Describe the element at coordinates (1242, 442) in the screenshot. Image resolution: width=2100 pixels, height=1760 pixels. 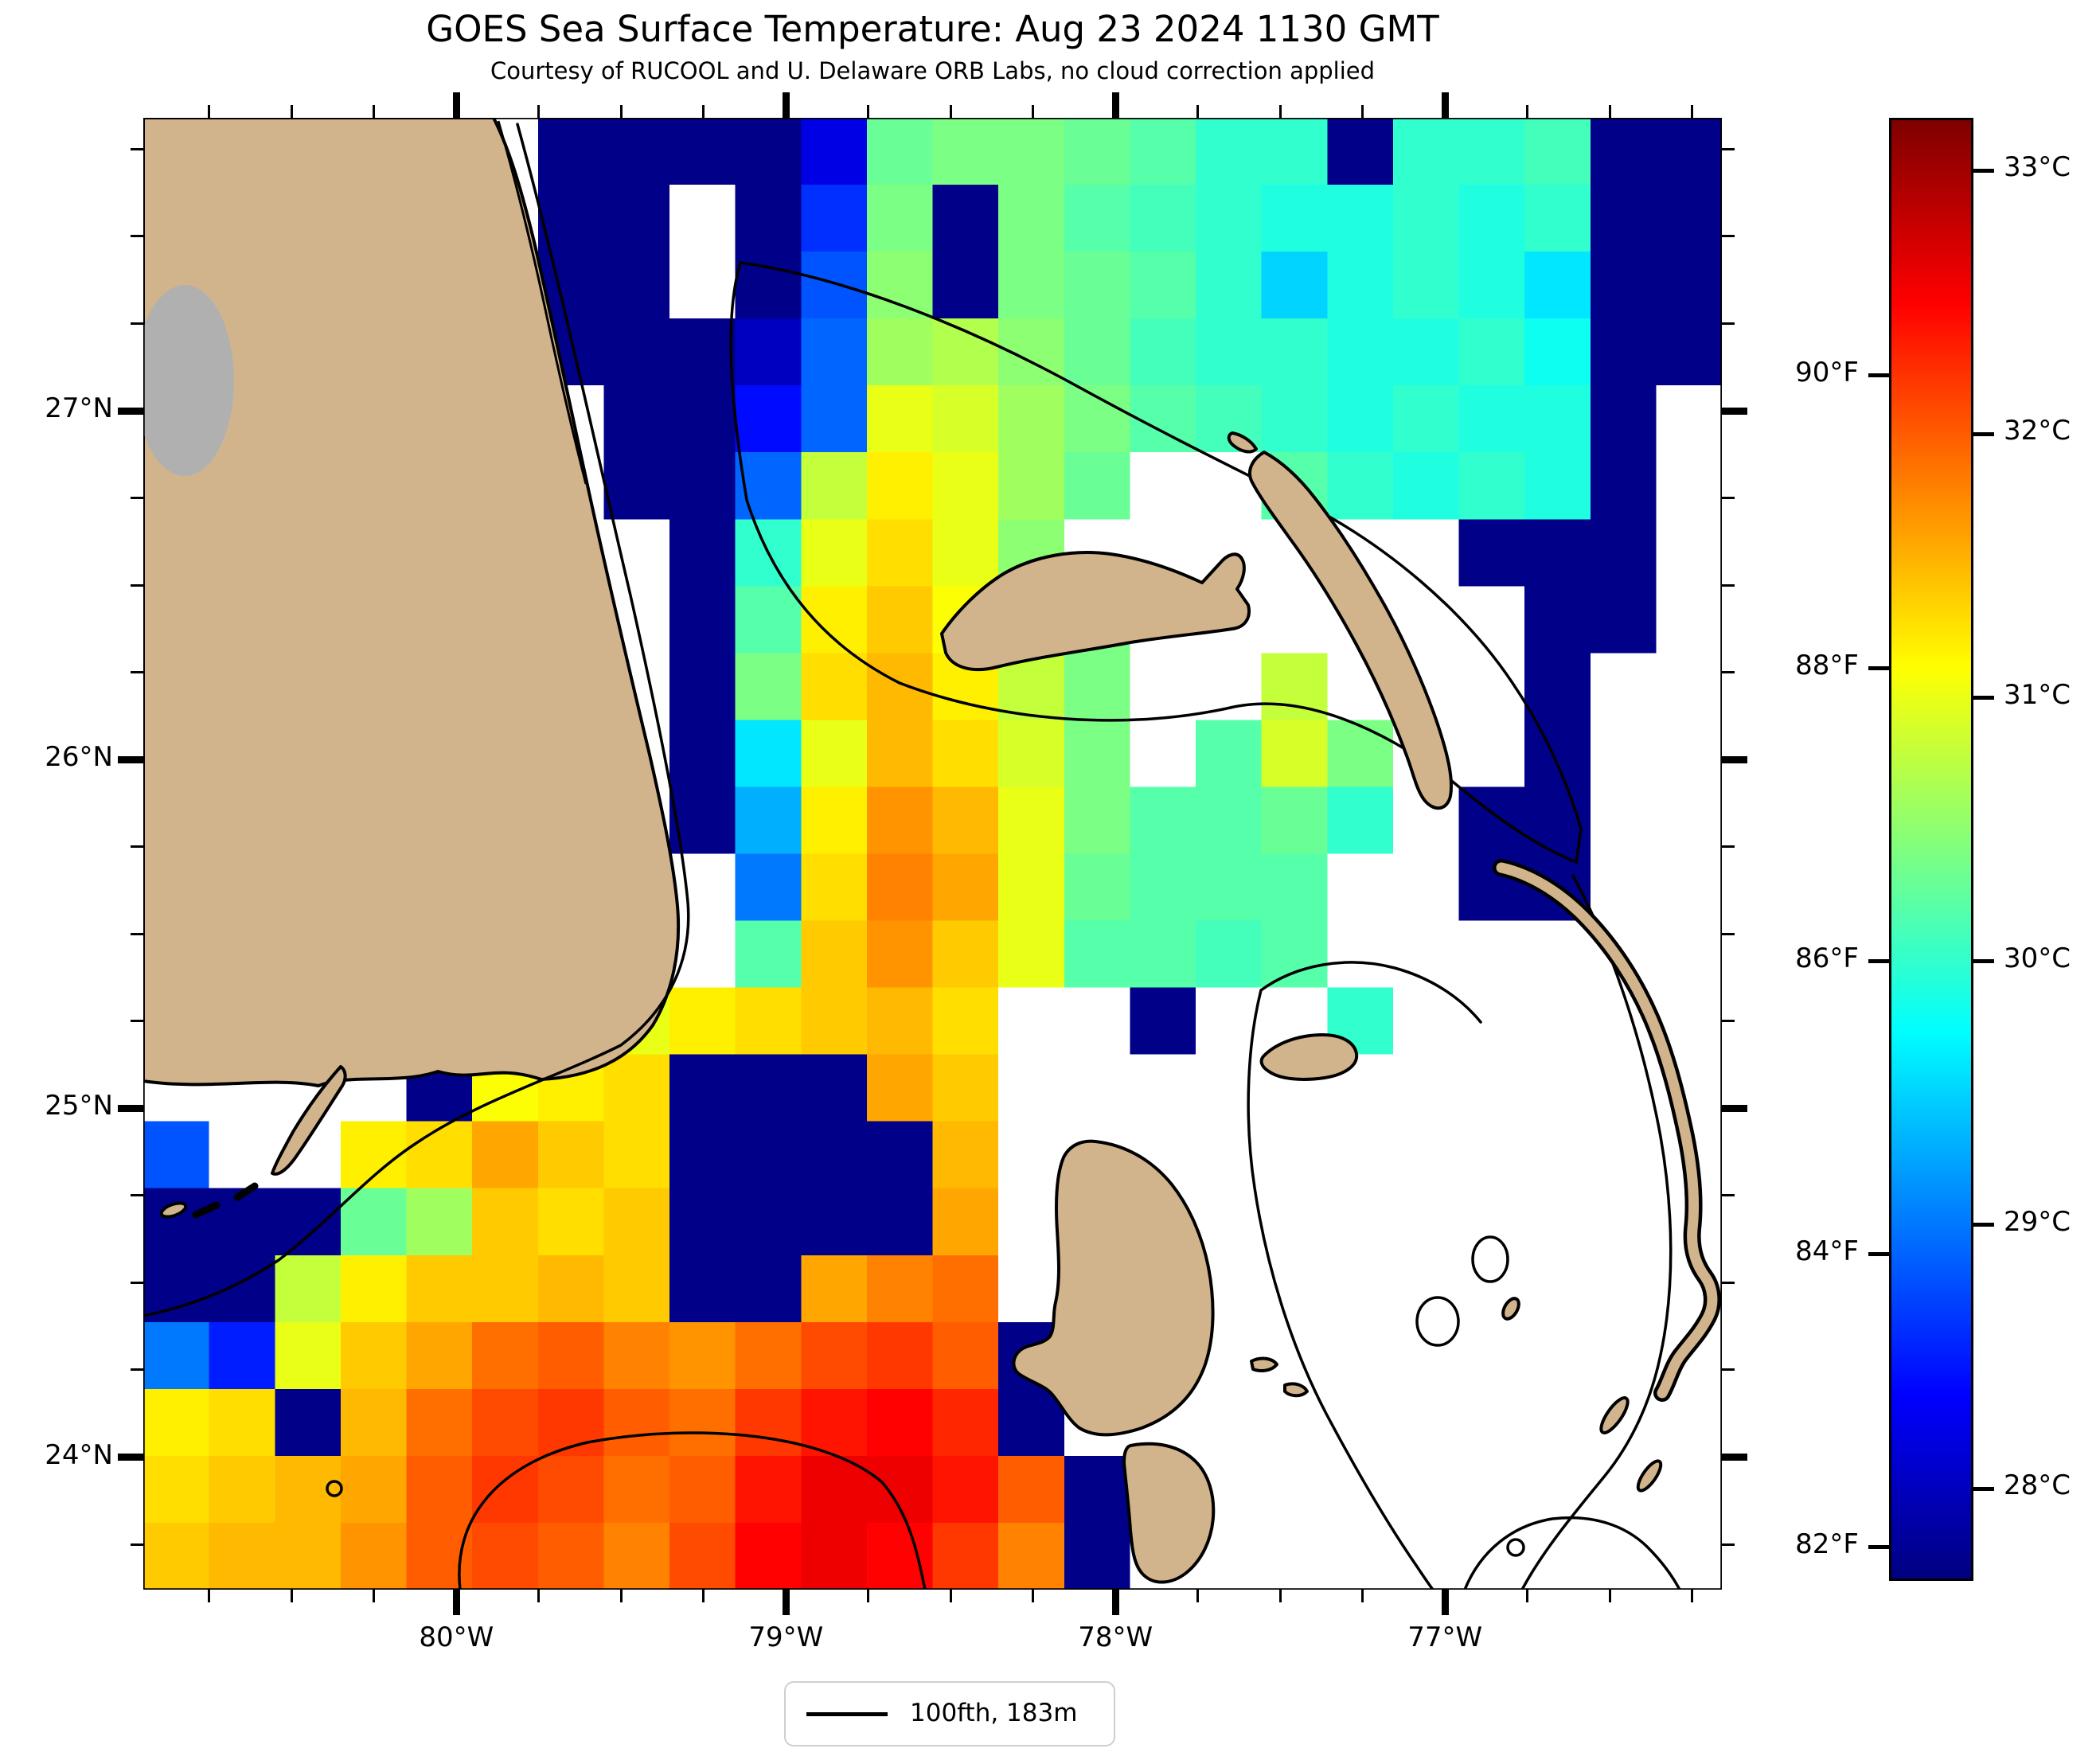
I see `abaco-nw-sliver` at that location.